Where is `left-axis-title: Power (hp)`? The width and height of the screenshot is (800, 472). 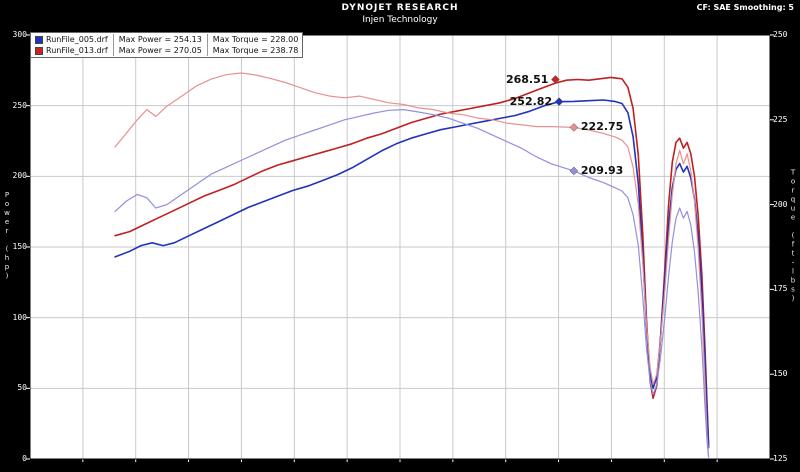
left-axis-title: Power (hp) is located at coordinates (7, 236).